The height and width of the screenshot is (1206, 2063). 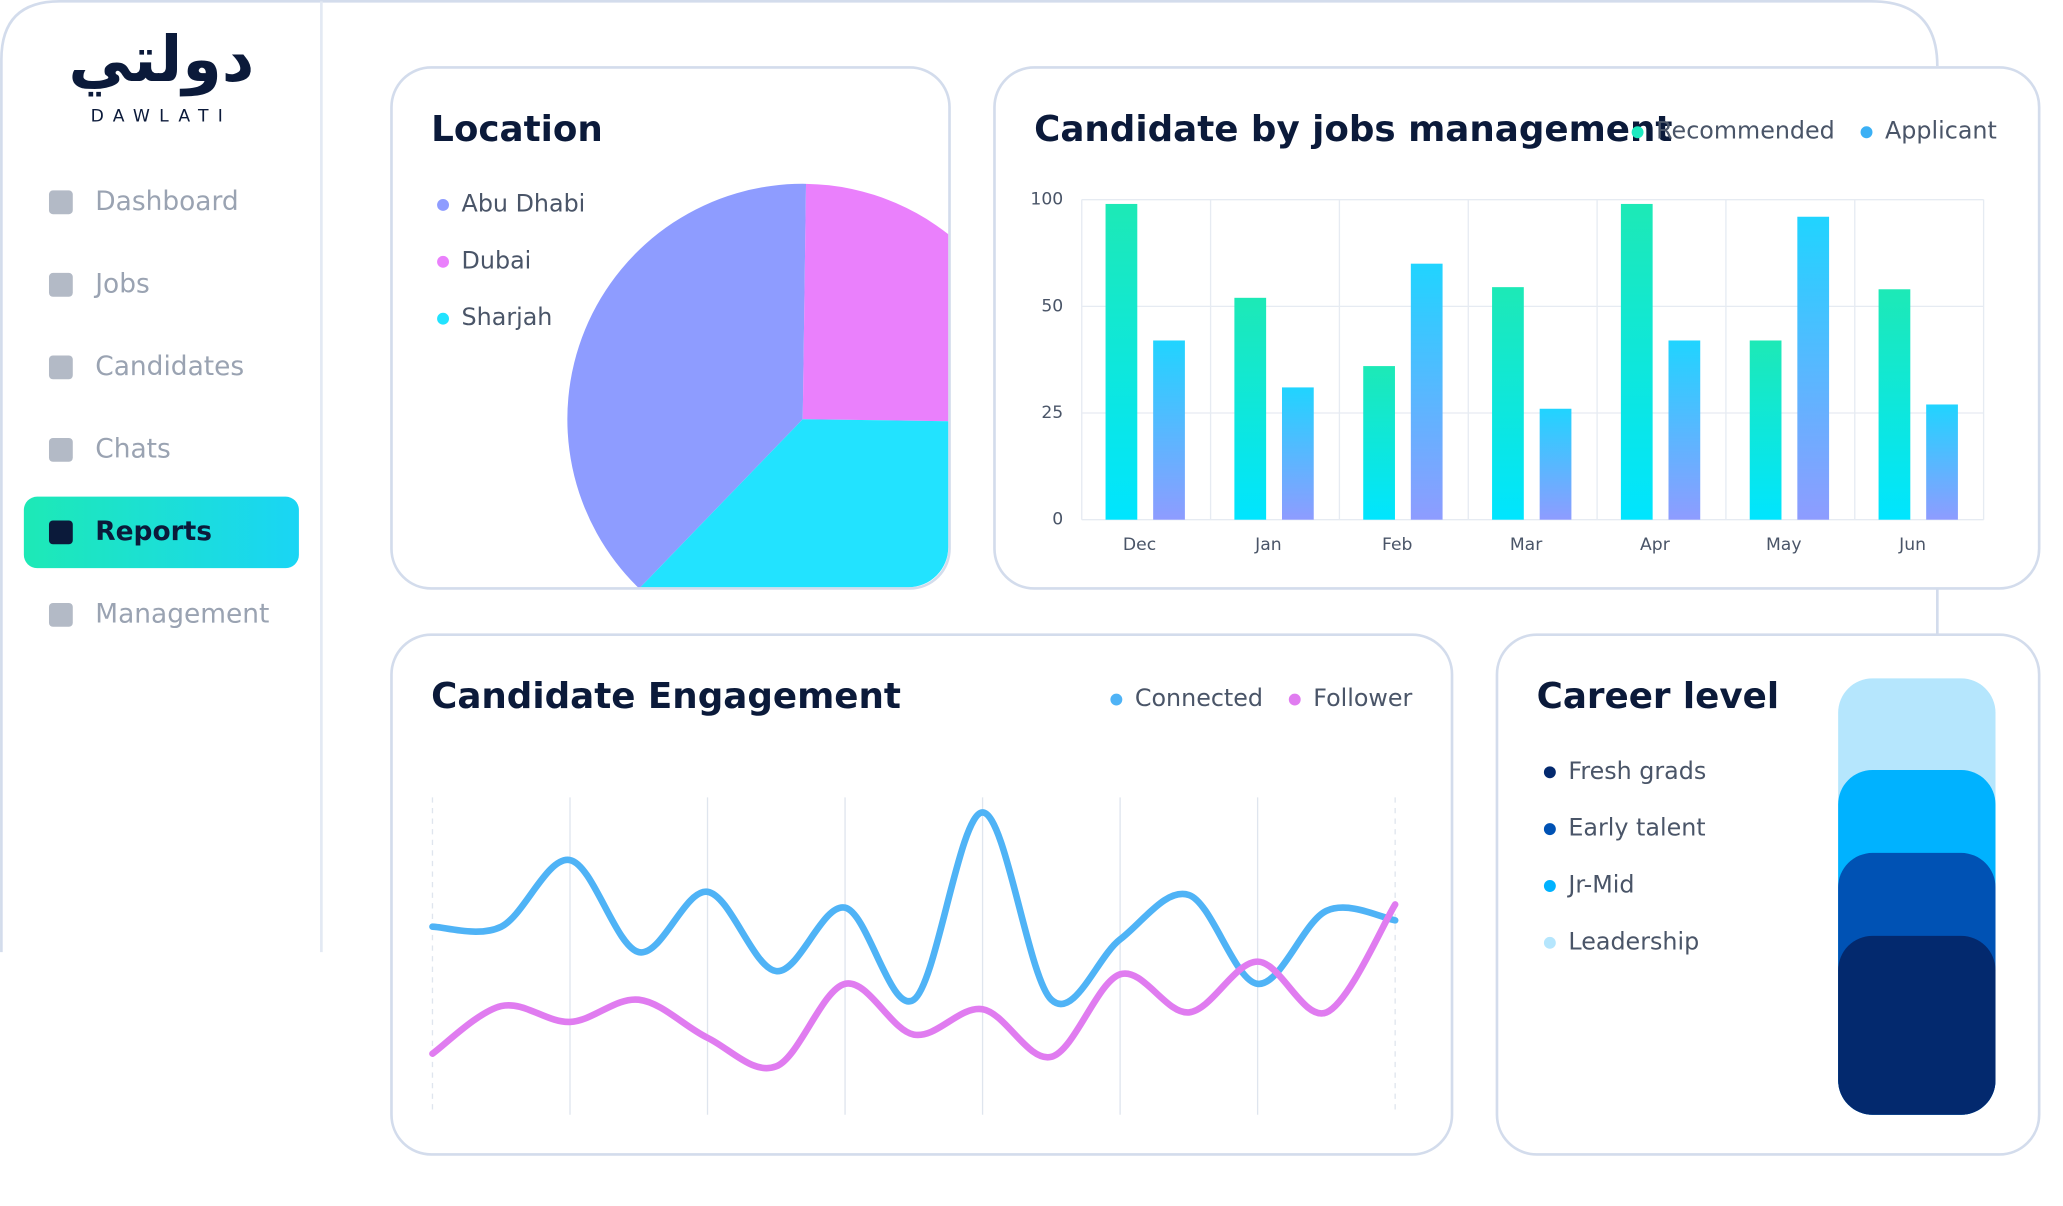 I want to click on legend-label: Fresh grads, so click(x=1637, y=771).